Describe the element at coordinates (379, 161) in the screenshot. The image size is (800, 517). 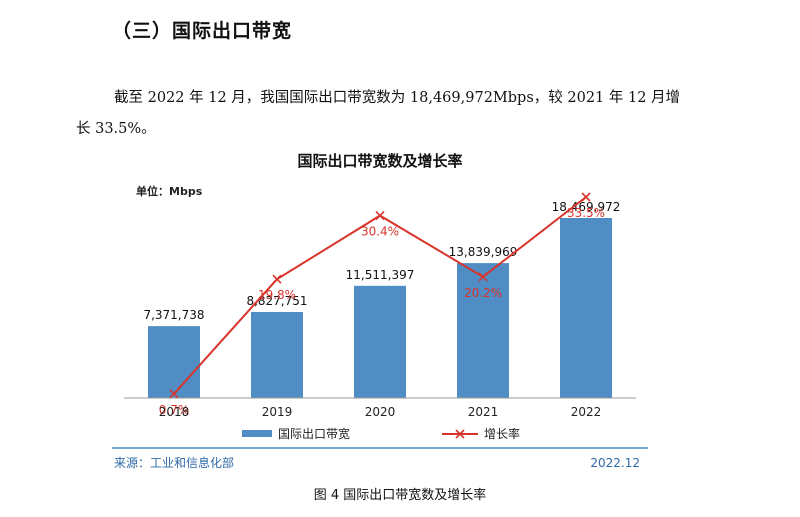
I see `chart-title: 国际出口带宽数及增长率` at that location.